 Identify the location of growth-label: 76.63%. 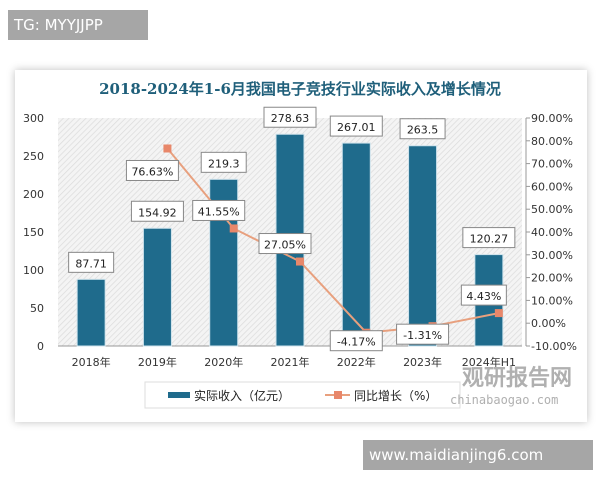
(152, 171).